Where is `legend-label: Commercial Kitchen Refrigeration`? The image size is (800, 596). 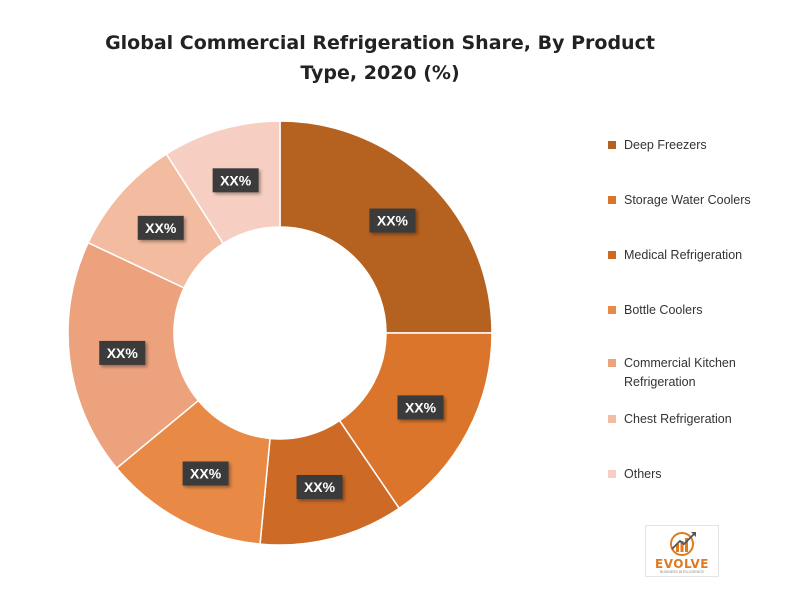 legend-label: Commercial Kitchen Refrigeration is located at coordinates (680, 372).